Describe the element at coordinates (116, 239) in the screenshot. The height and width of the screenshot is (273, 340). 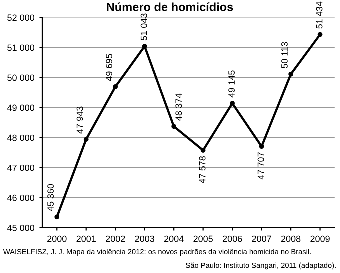
I see `x-tick-label: 2002` at that location.